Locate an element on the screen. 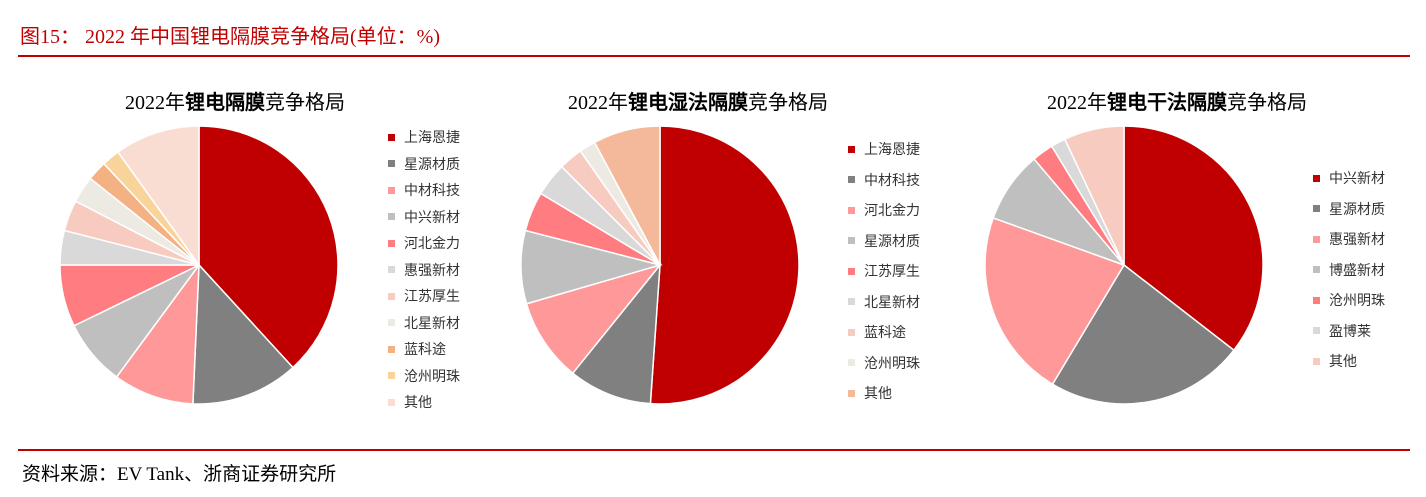 The width and height of the screenshot is (1426, 497). legend-item: 盈博莱 is located at coordinates (1349, 331).